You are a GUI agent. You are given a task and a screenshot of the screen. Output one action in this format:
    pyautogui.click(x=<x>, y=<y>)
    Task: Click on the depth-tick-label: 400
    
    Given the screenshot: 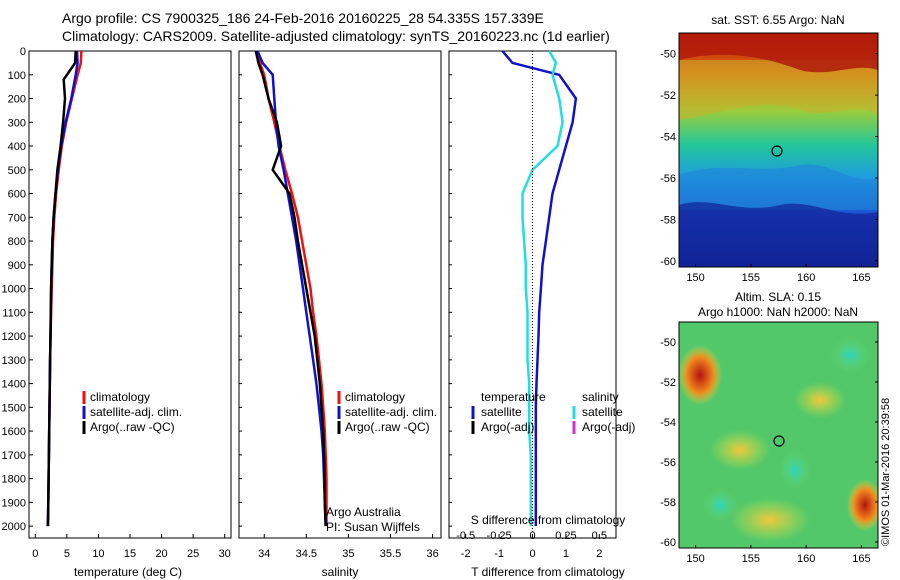 What is the action you would take?
    pyautogui.click(x=17, y=147)
    